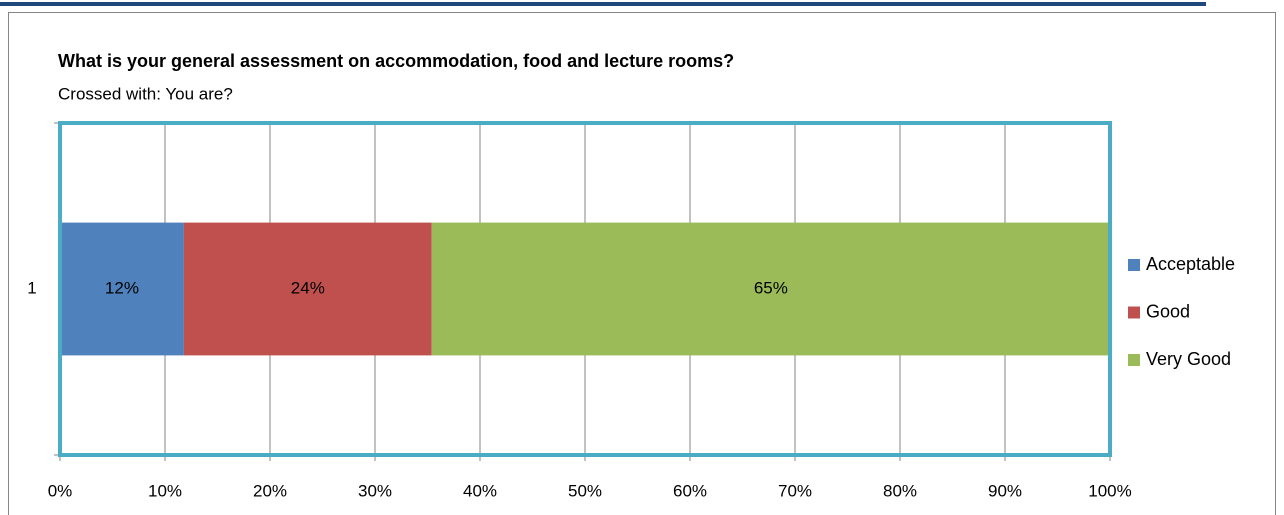 This screenshot has height=515, width=1284. I want to click on x-tick-label: 70%, so click(795, 490).